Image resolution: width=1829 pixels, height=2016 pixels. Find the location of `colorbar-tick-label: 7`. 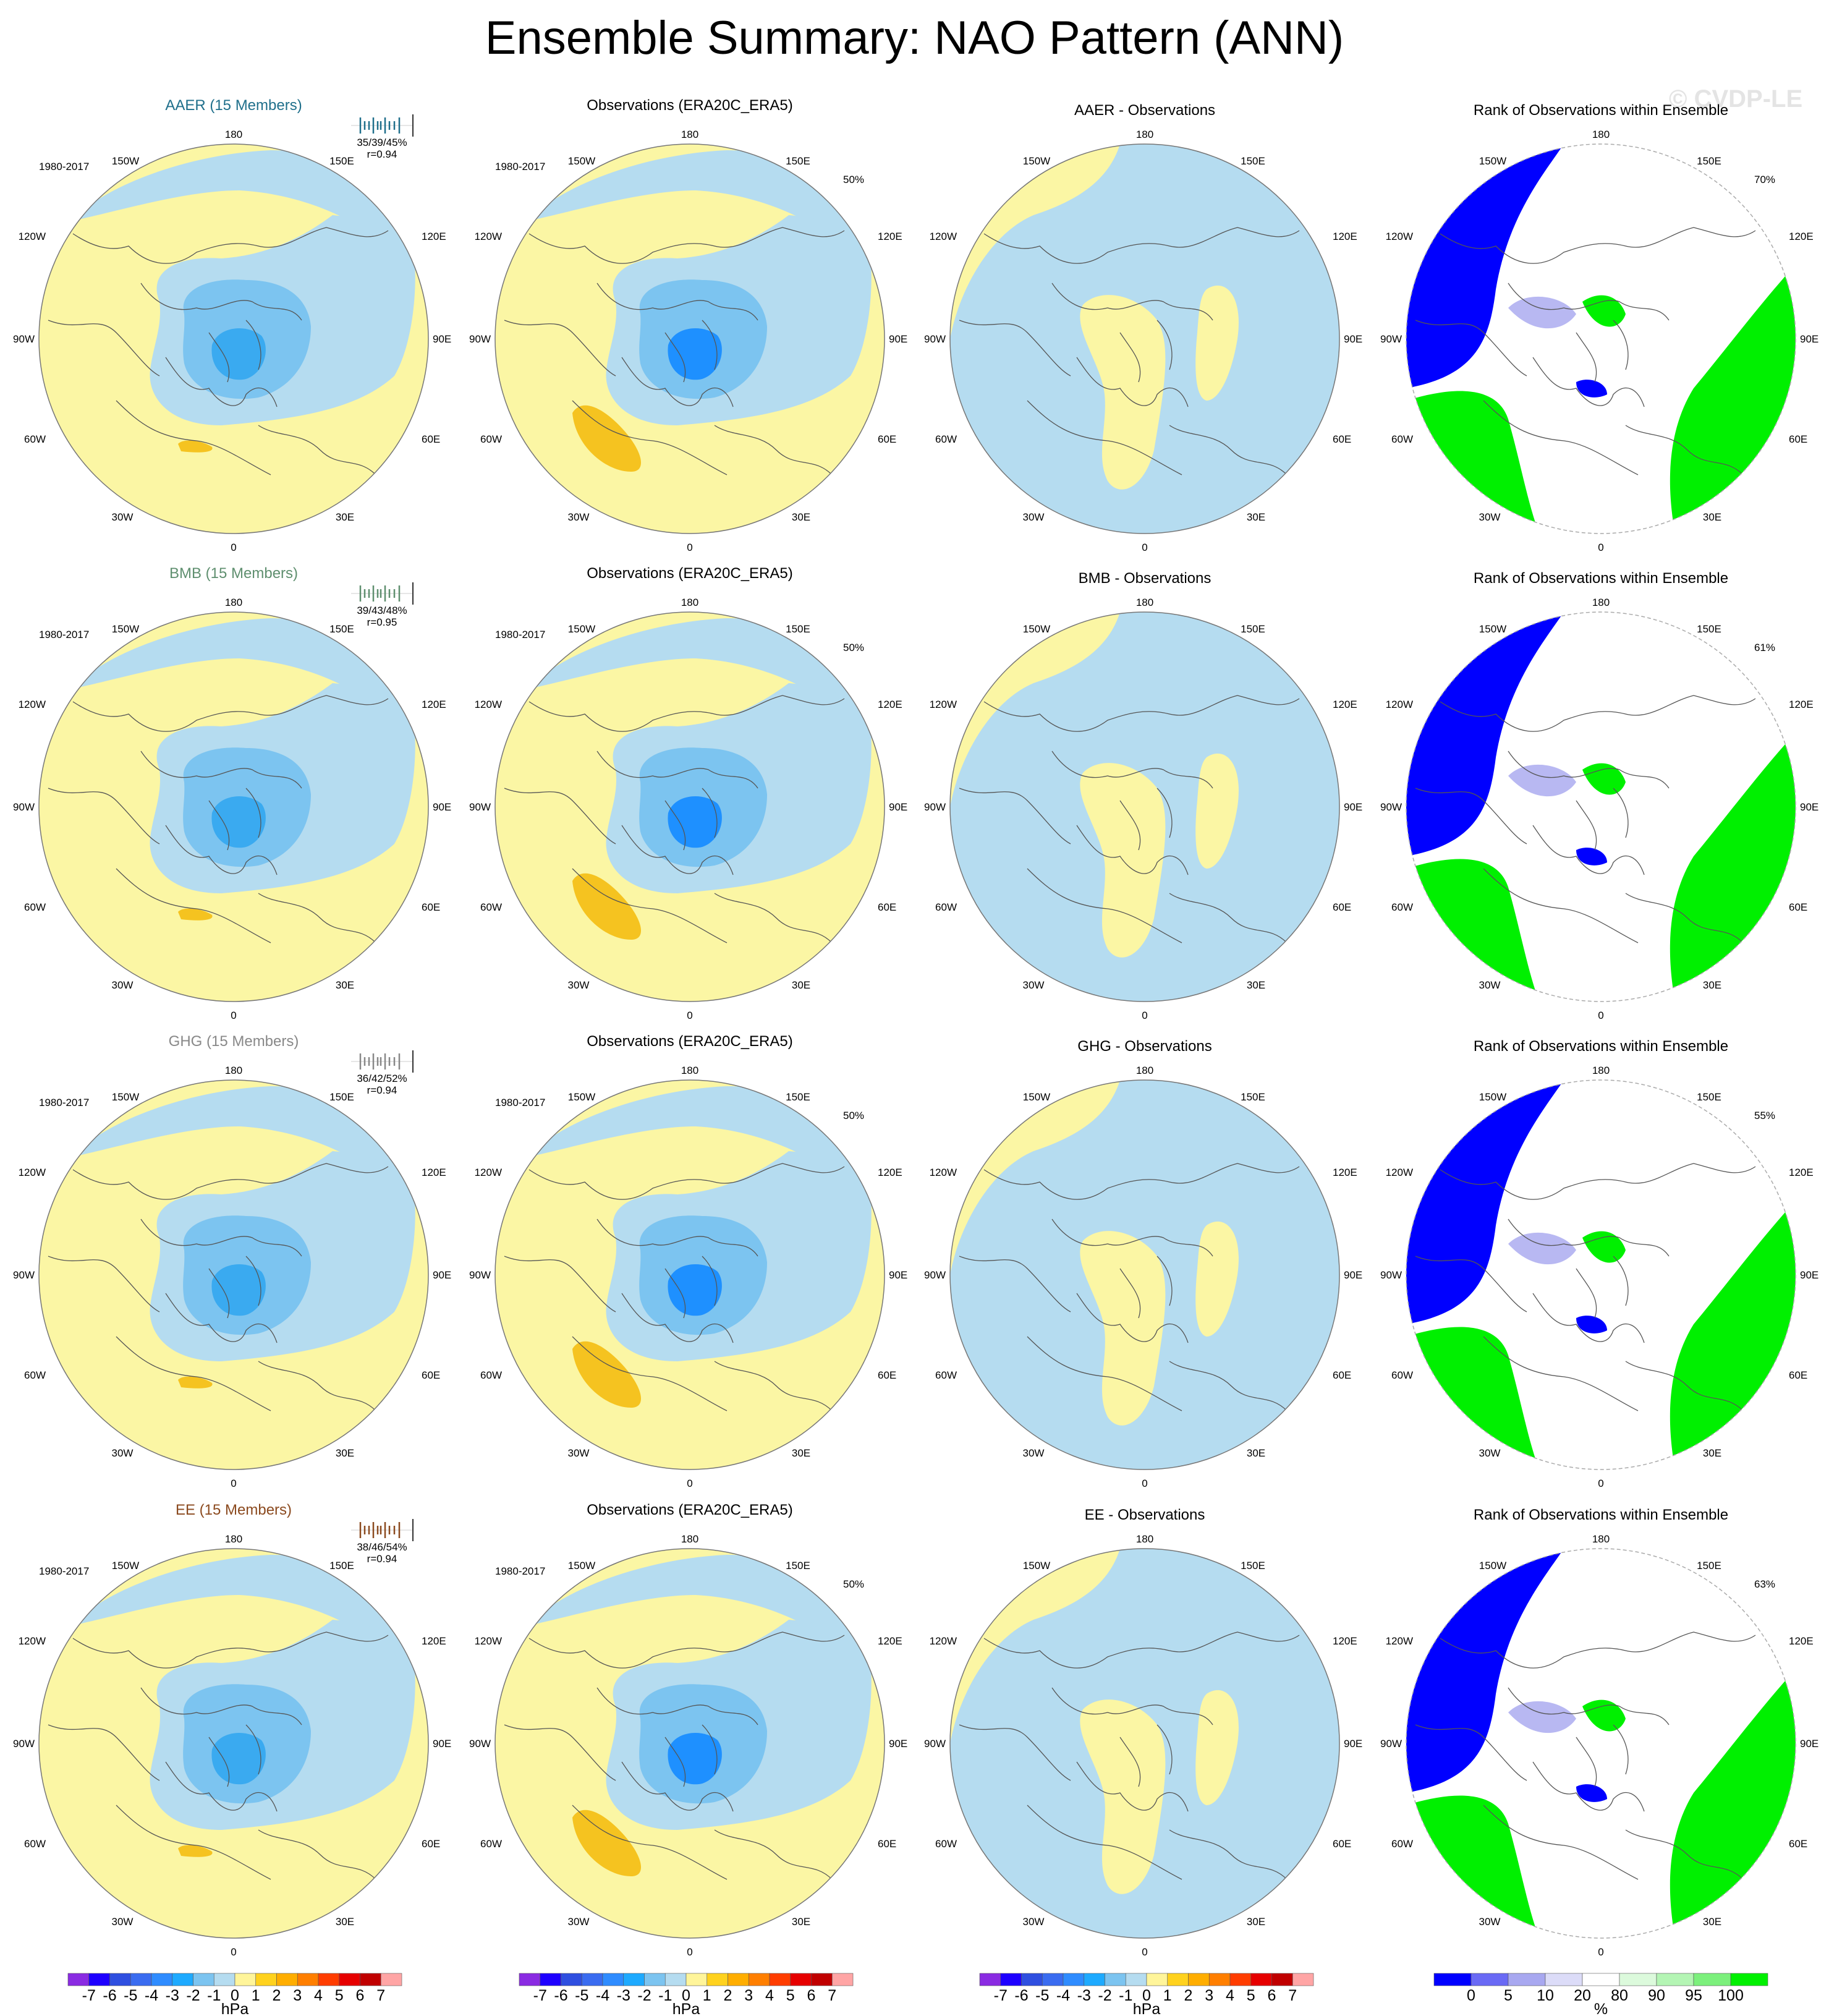

colorbar-tick-label: 7 is located at coordinates (832, 1995).